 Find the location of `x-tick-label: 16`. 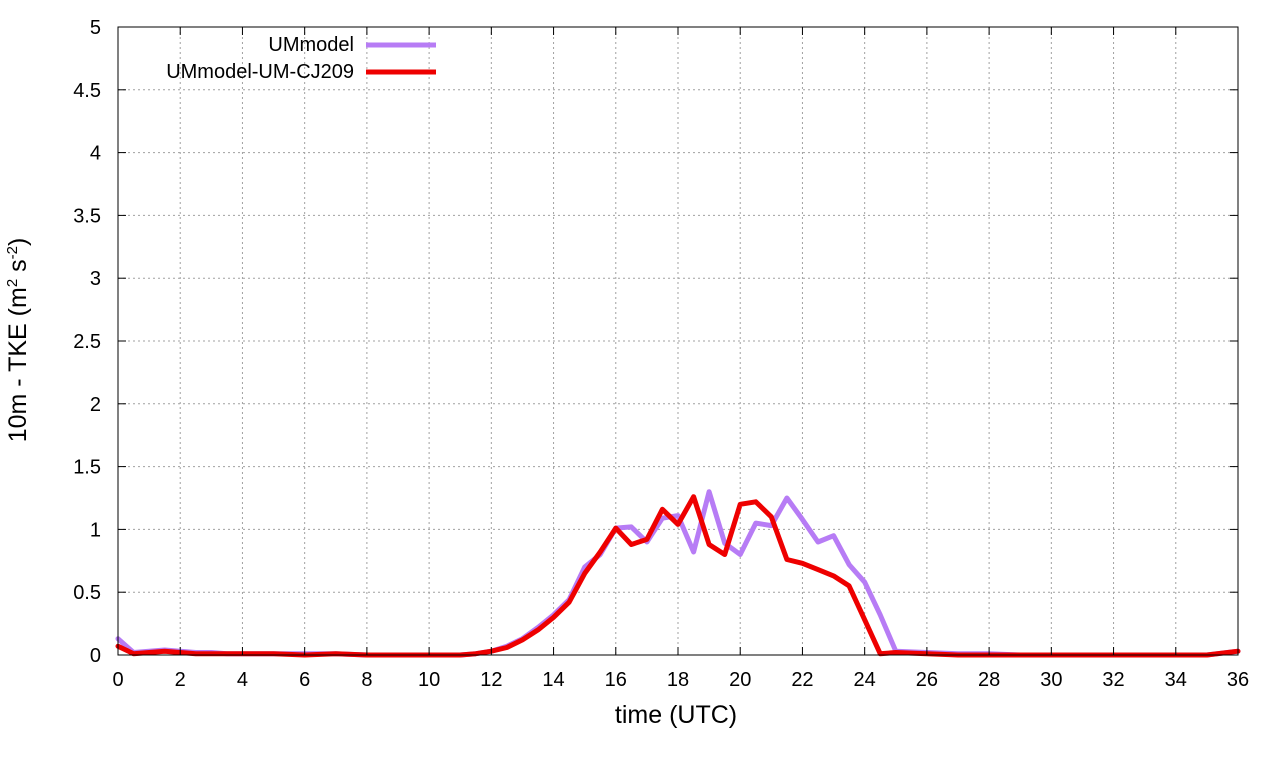

x-tick-label: 16 is located at coordinates (616, 680).